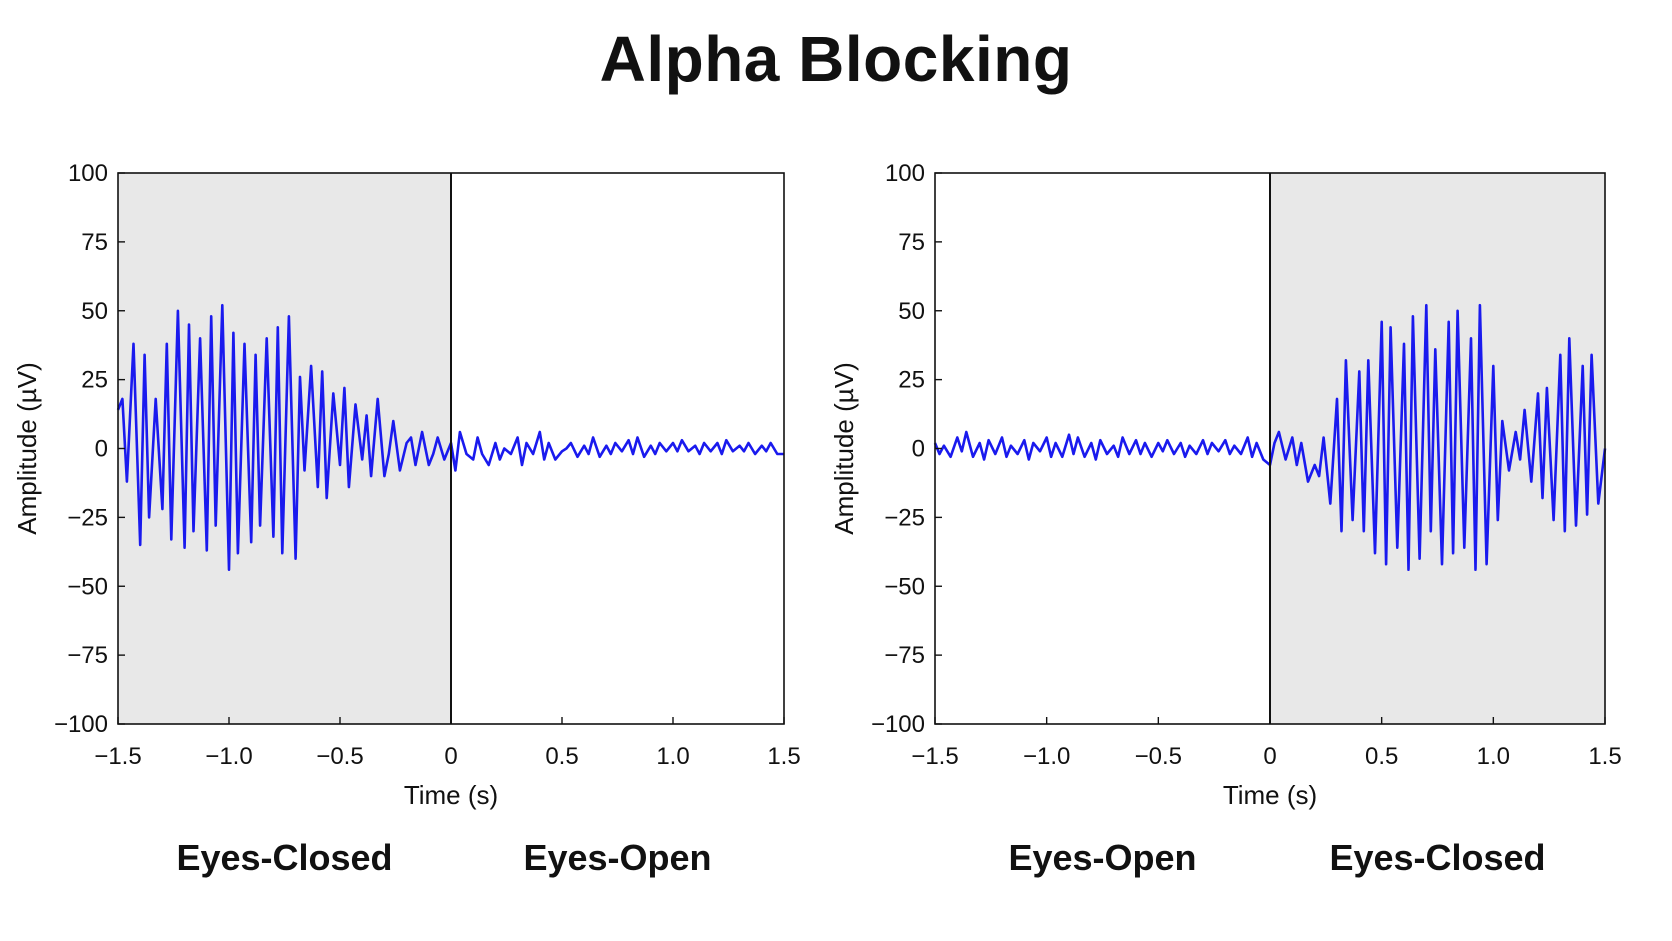 The image size is (1672, 941). What do you see at coordinates (1102, 857) in the screenshot?
I see `segment-label-2-1: Eyes-Open` at bounding box center [1102, 857].